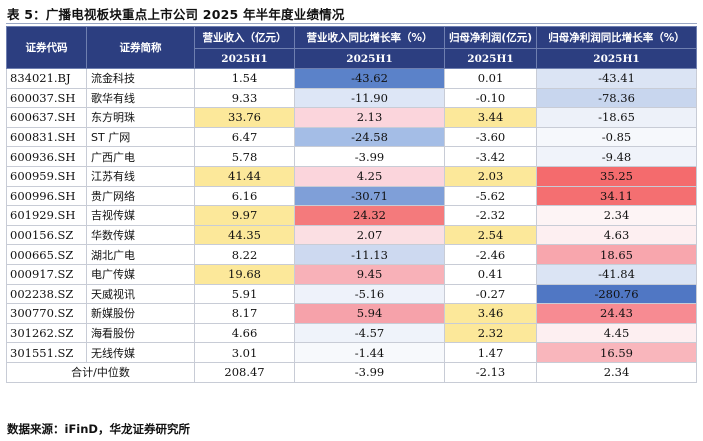 The image size is (703, 441). Describe the element at coordinates (351, 78) in the screenshot. I see `table-row: 834021.BJ 流金科技 1.54 -43.62 0.01 -43.41` at that location.